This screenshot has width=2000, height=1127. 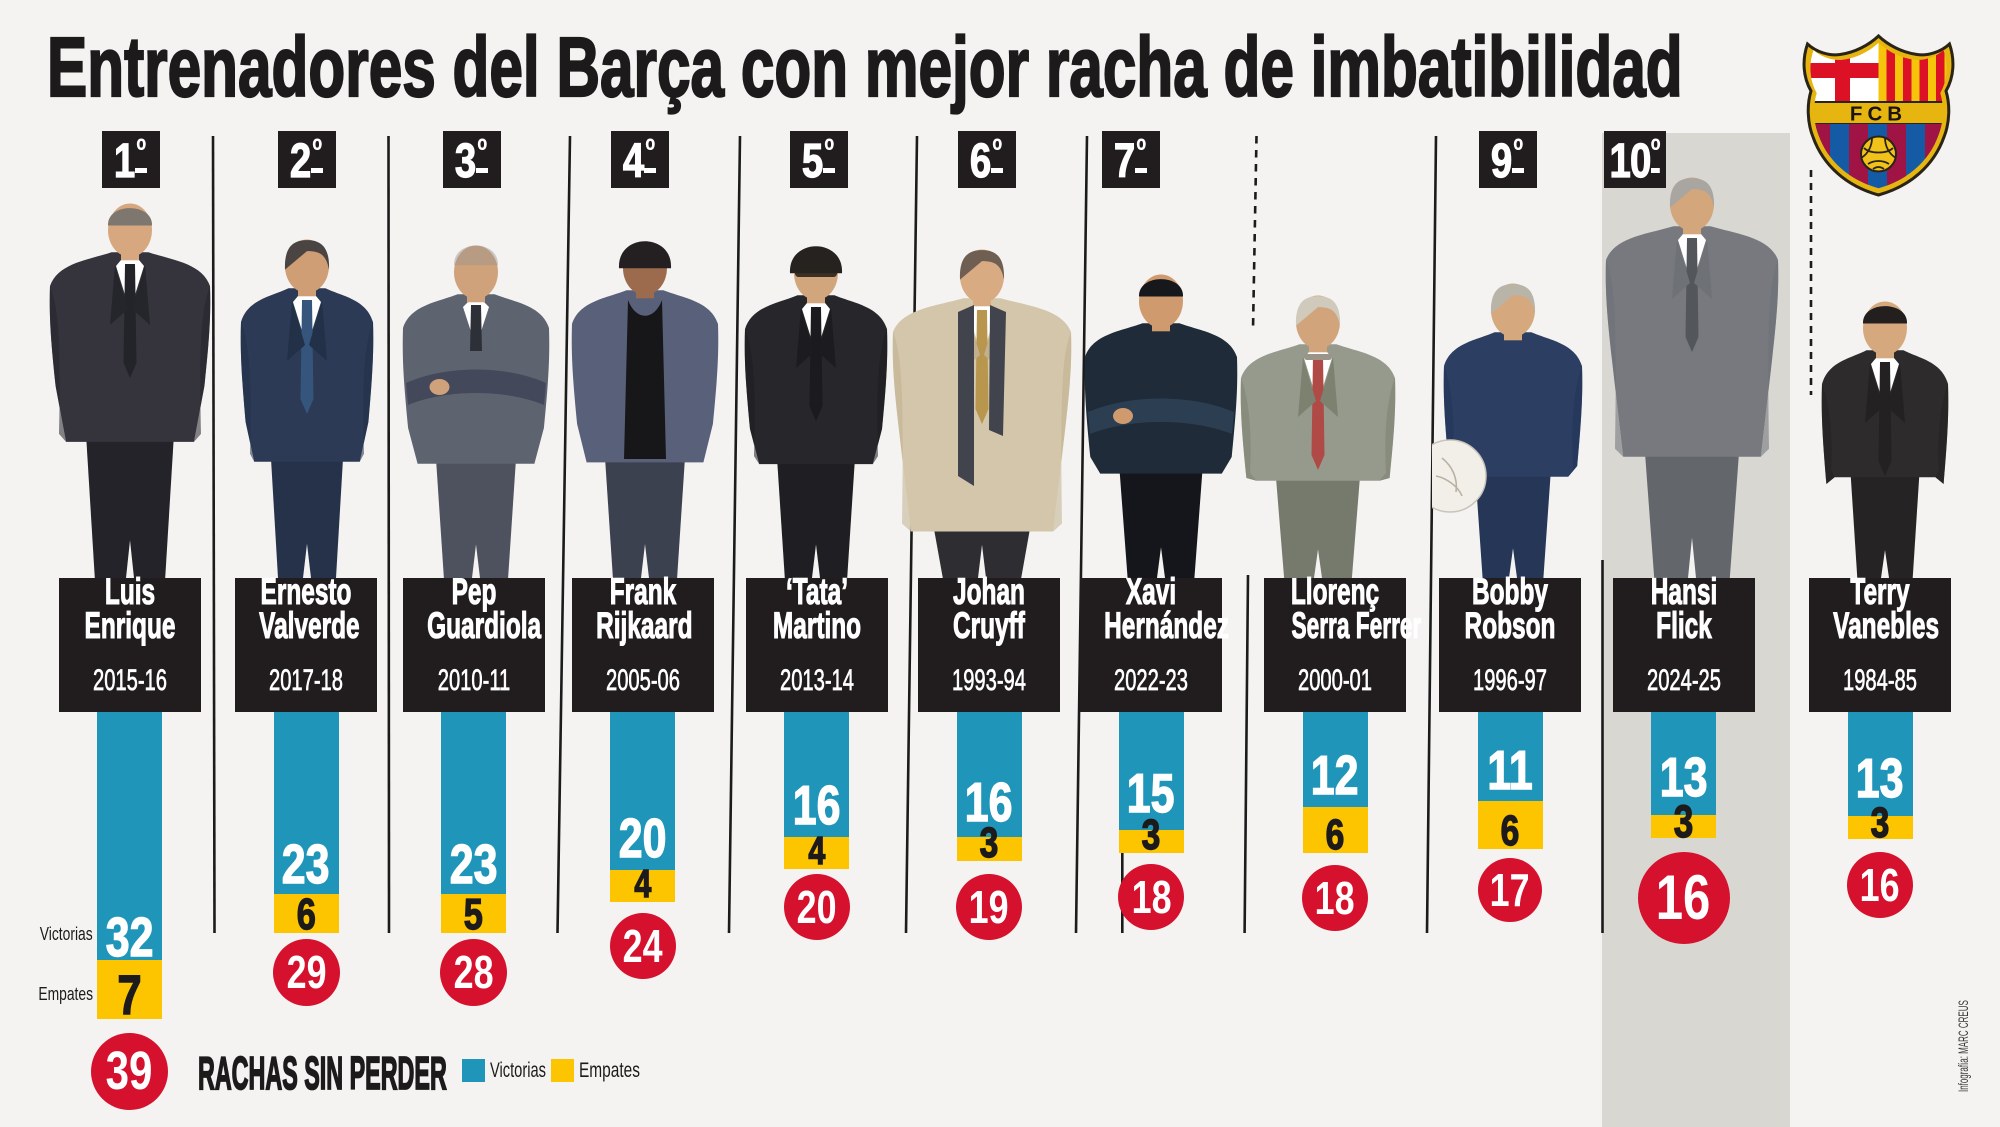 I want to click on svg-text: FCB, so click(x=1878, y=114).